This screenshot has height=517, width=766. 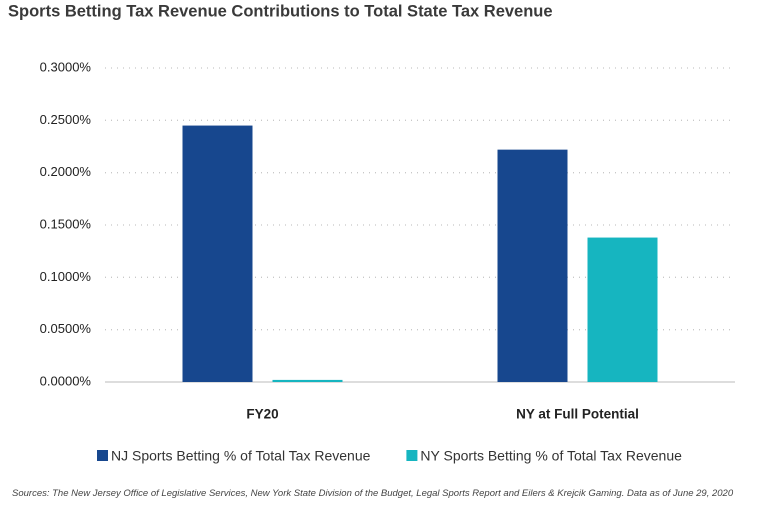 I want to click on x-tick-label: NY at Full Potential, so click(x=577, y=414).